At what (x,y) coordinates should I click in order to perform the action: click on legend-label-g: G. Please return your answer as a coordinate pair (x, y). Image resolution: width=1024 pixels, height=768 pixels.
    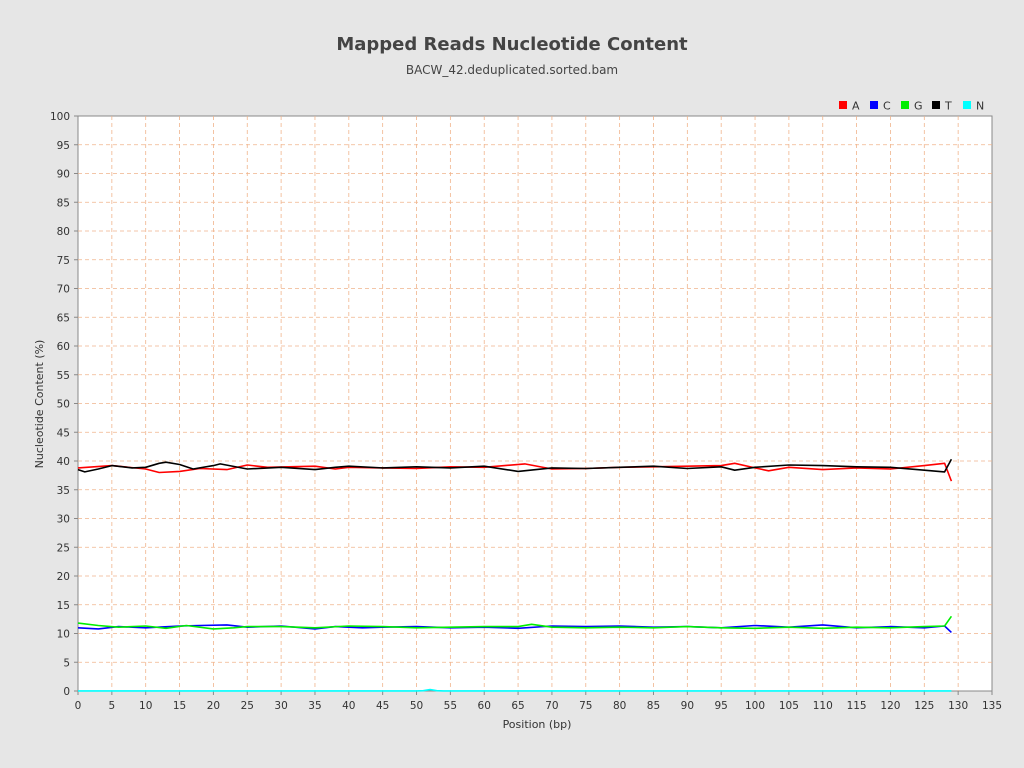
    Looking at the image, I should click on (918, 106).